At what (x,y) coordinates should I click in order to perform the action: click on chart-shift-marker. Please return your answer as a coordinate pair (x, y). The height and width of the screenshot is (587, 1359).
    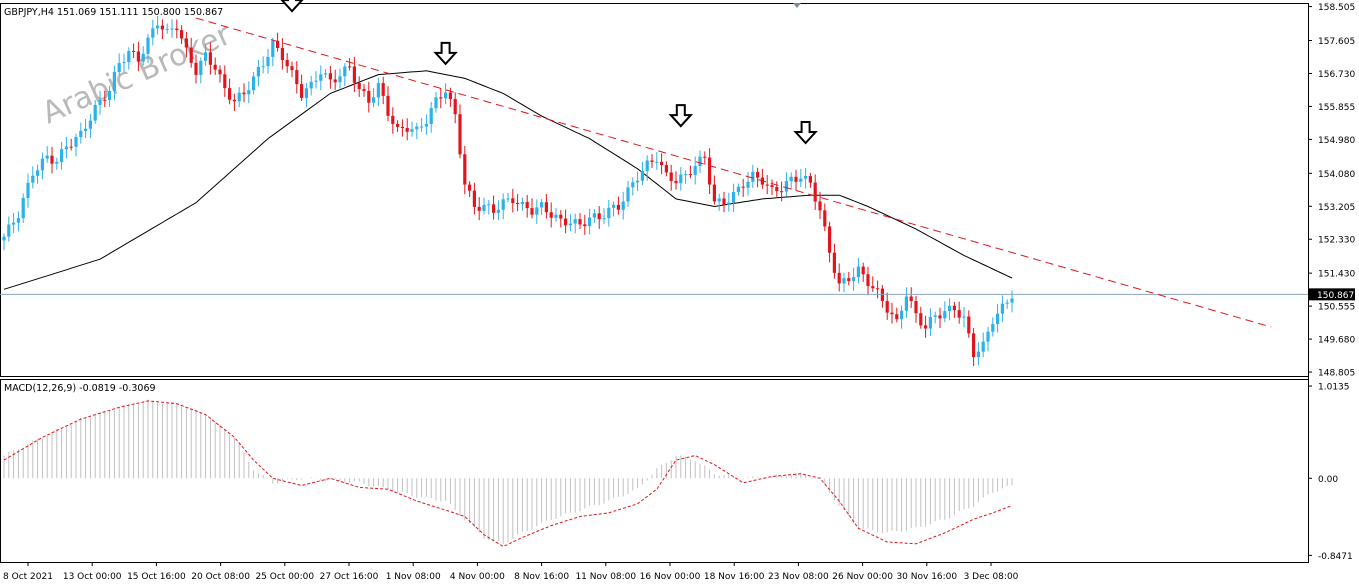
    Looking at the image, I should click on (797, 5).